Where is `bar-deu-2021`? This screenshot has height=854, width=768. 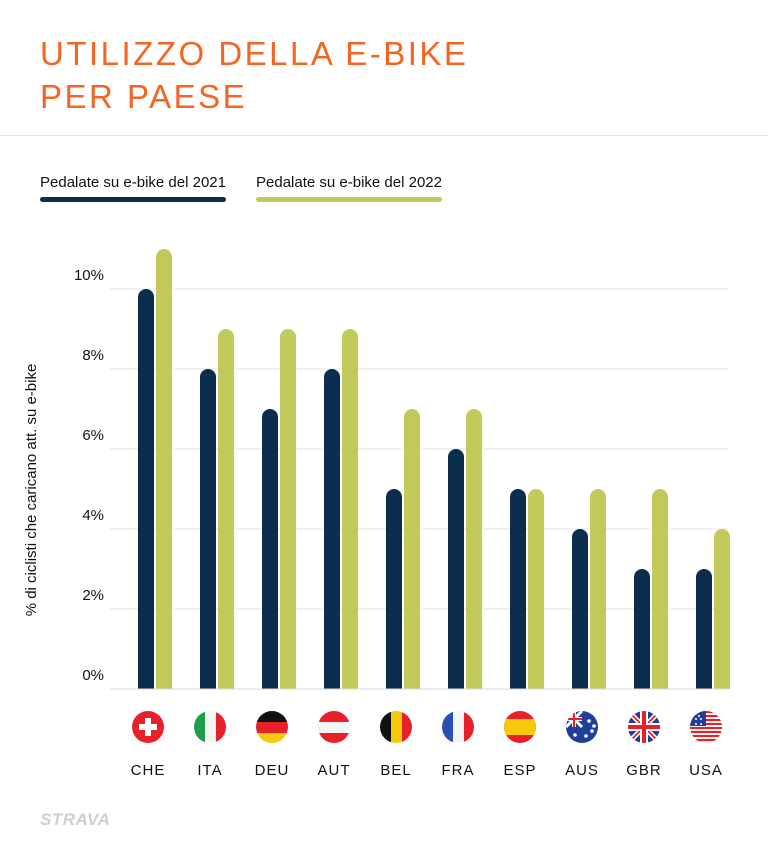 bar-deu-2021 is located at coordinates (270, 549).